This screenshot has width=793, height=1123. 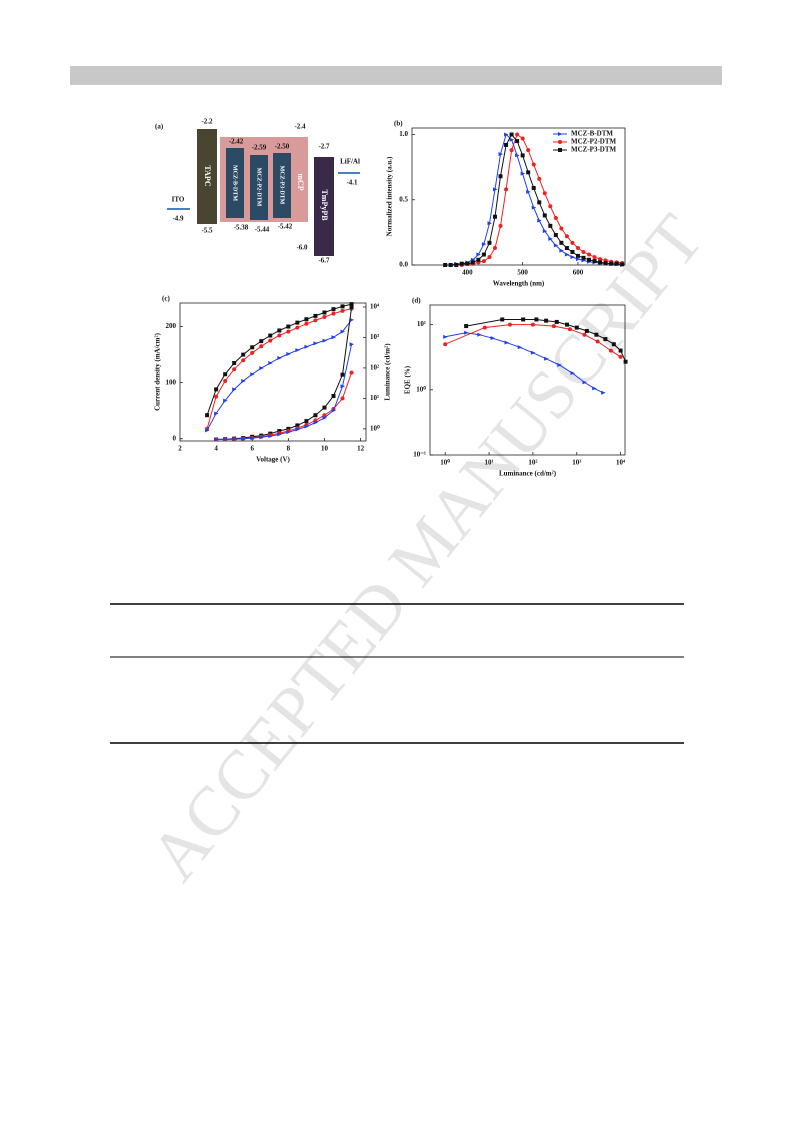 What do you see at coordinates (419, 455) in the screenshot?
I see `y-tick-label: 10⁻¹` at bounding box center [419, 455].